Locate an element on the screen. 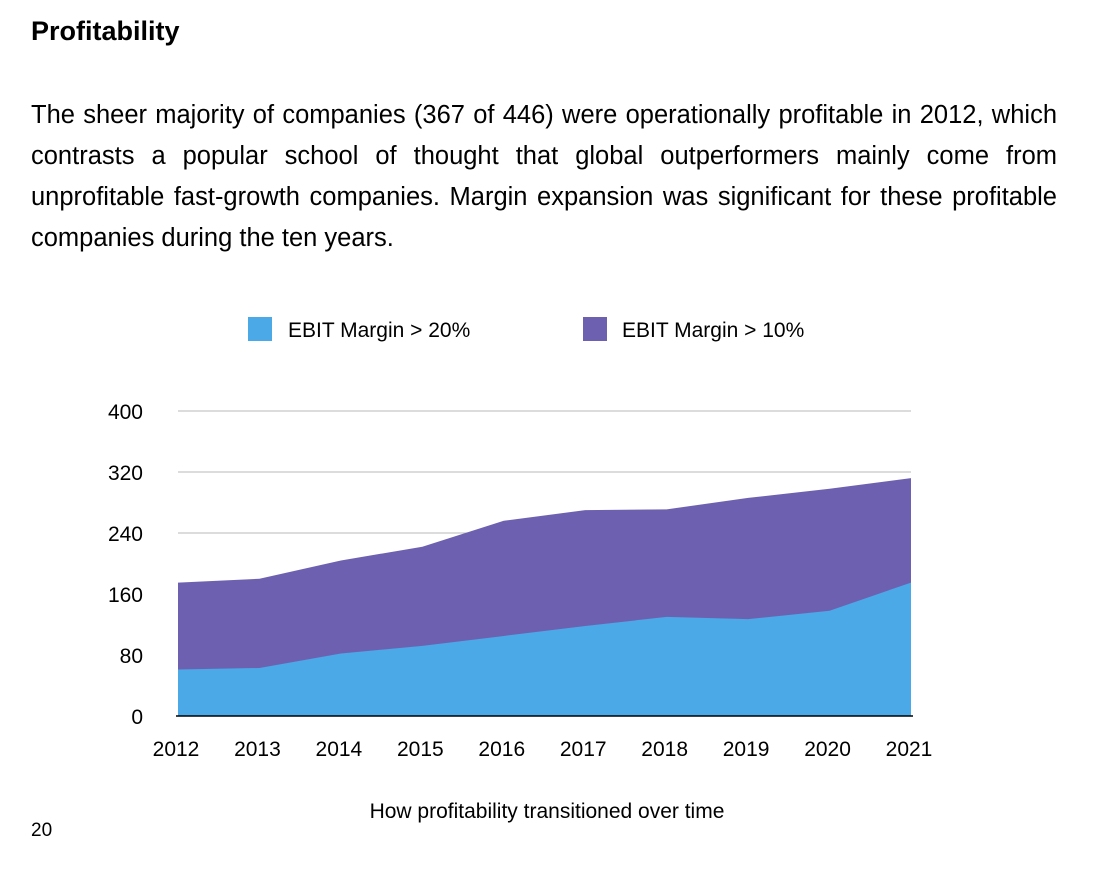 This screenshot has height=872, width=1094. x-tick-label: 2021 is located at coordinates (909, 749).